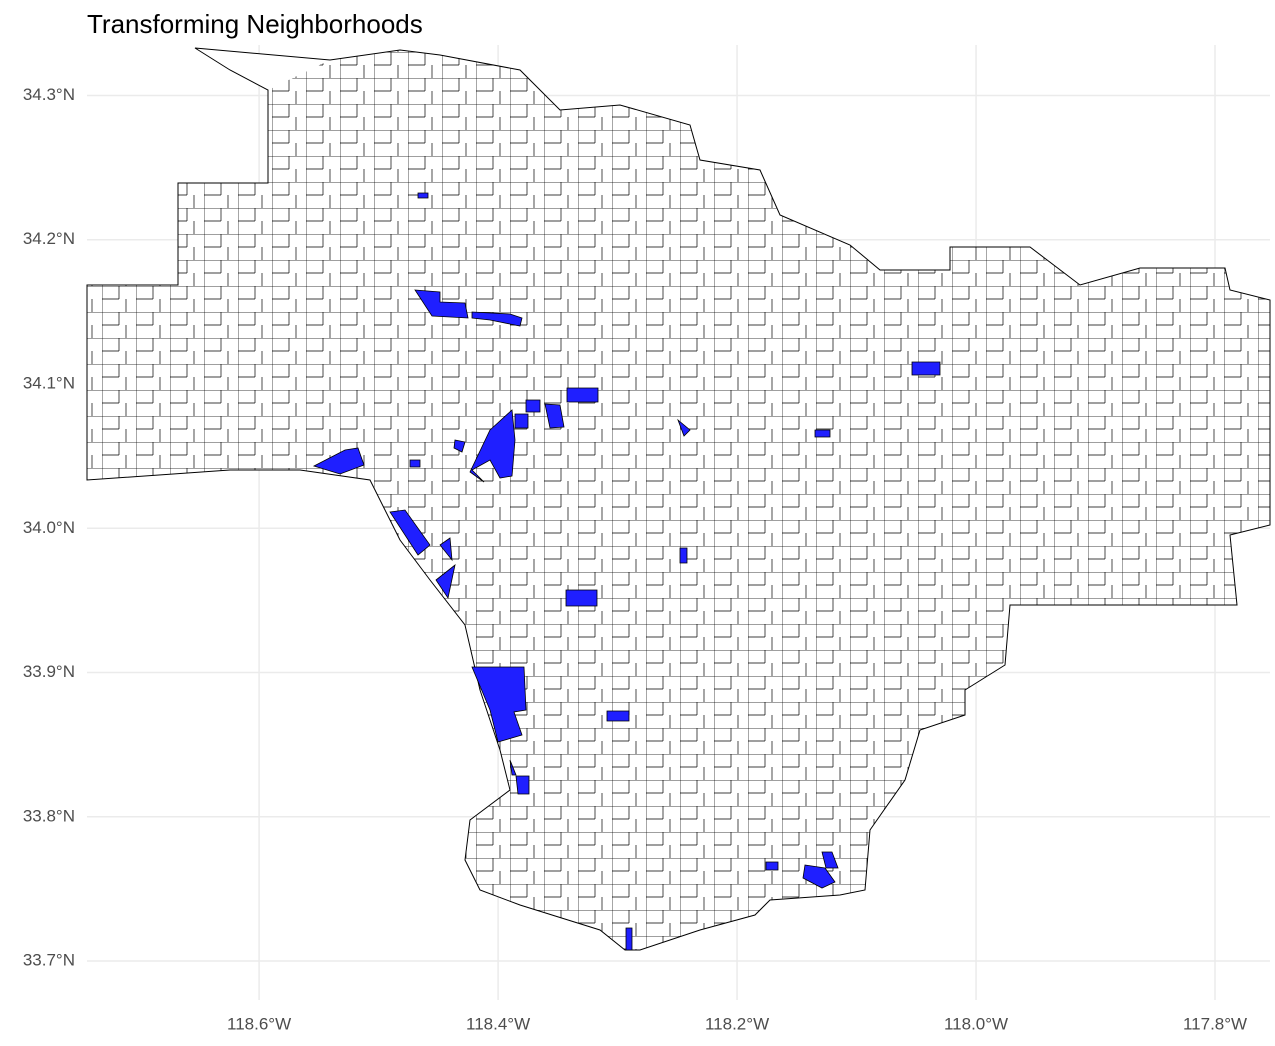  Describe the element at coordinates (49, 527) in the screenshot. I see `y-tick-label: 34.0°N` at that location.